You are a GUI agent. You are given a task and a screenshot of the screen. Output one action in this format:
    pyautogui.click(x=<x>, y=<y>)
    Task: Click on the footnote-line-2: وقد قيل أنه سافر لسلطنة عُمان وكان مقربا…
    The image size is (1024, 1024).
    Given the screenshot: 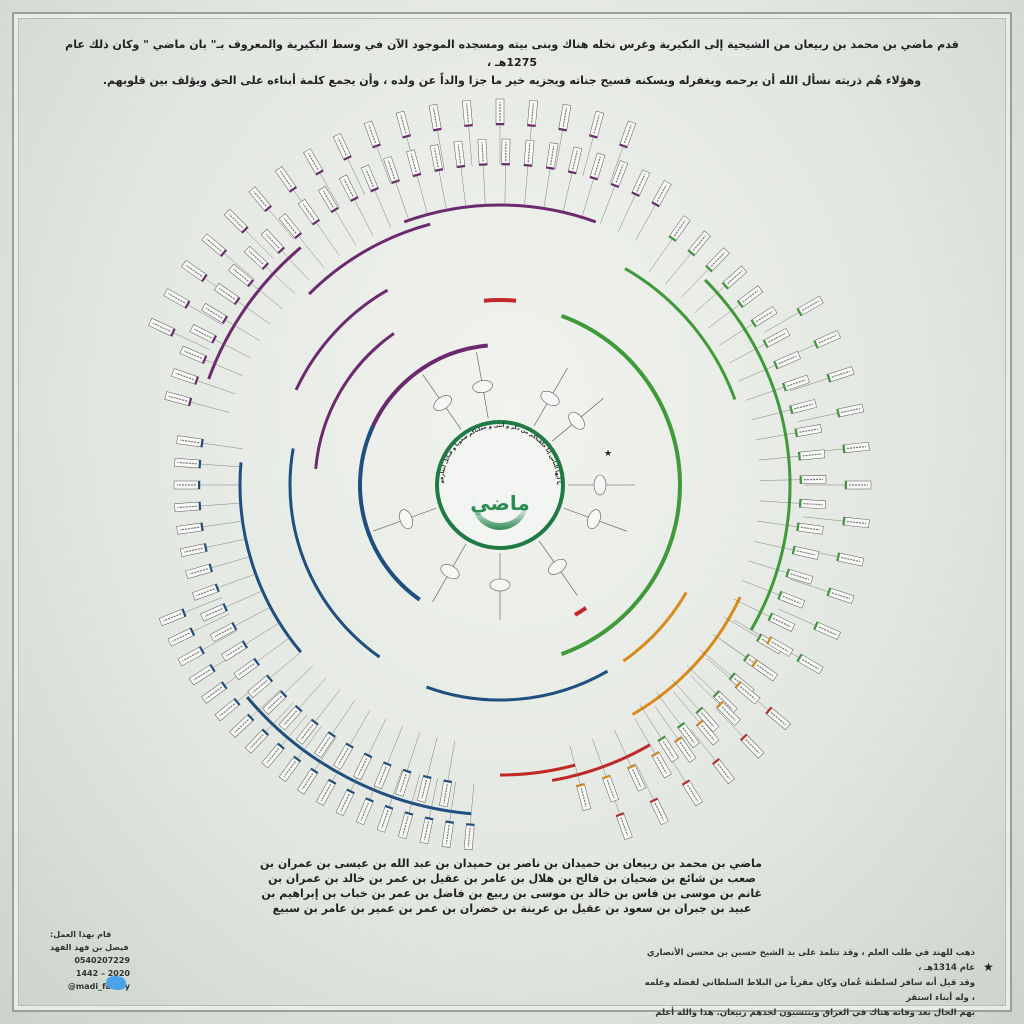 What is the action you would take?
    pyautogui.click(x=809, y=990)
    